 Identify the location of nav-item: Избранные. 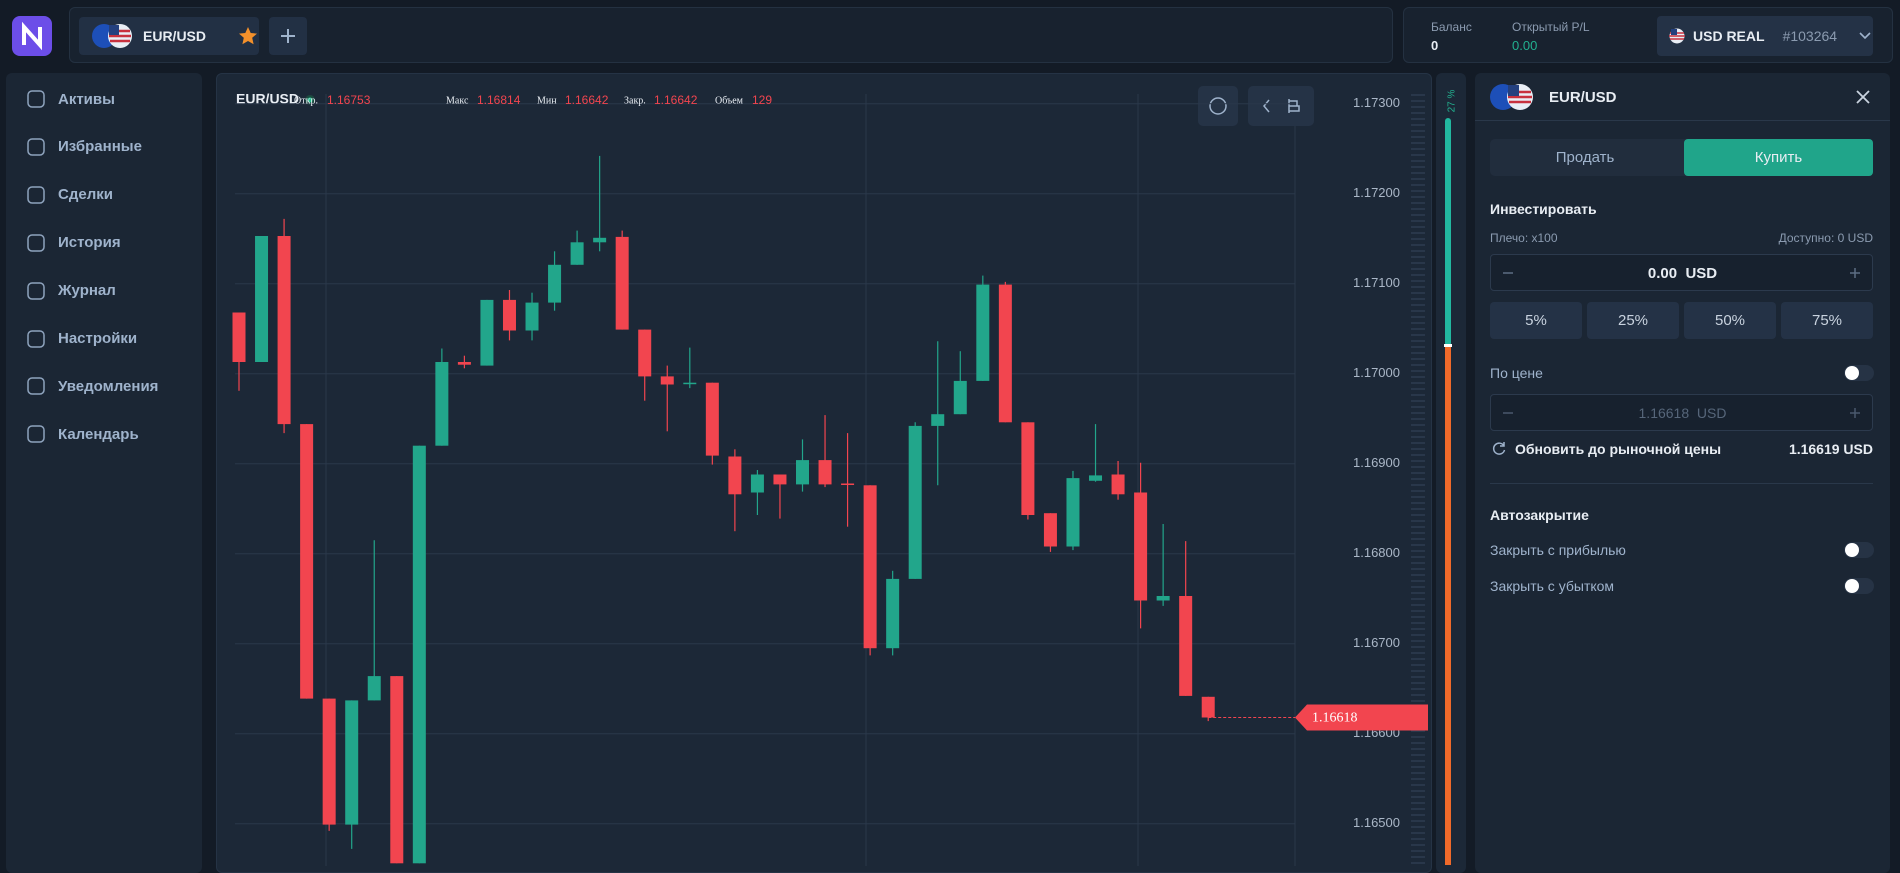
(84, 147).